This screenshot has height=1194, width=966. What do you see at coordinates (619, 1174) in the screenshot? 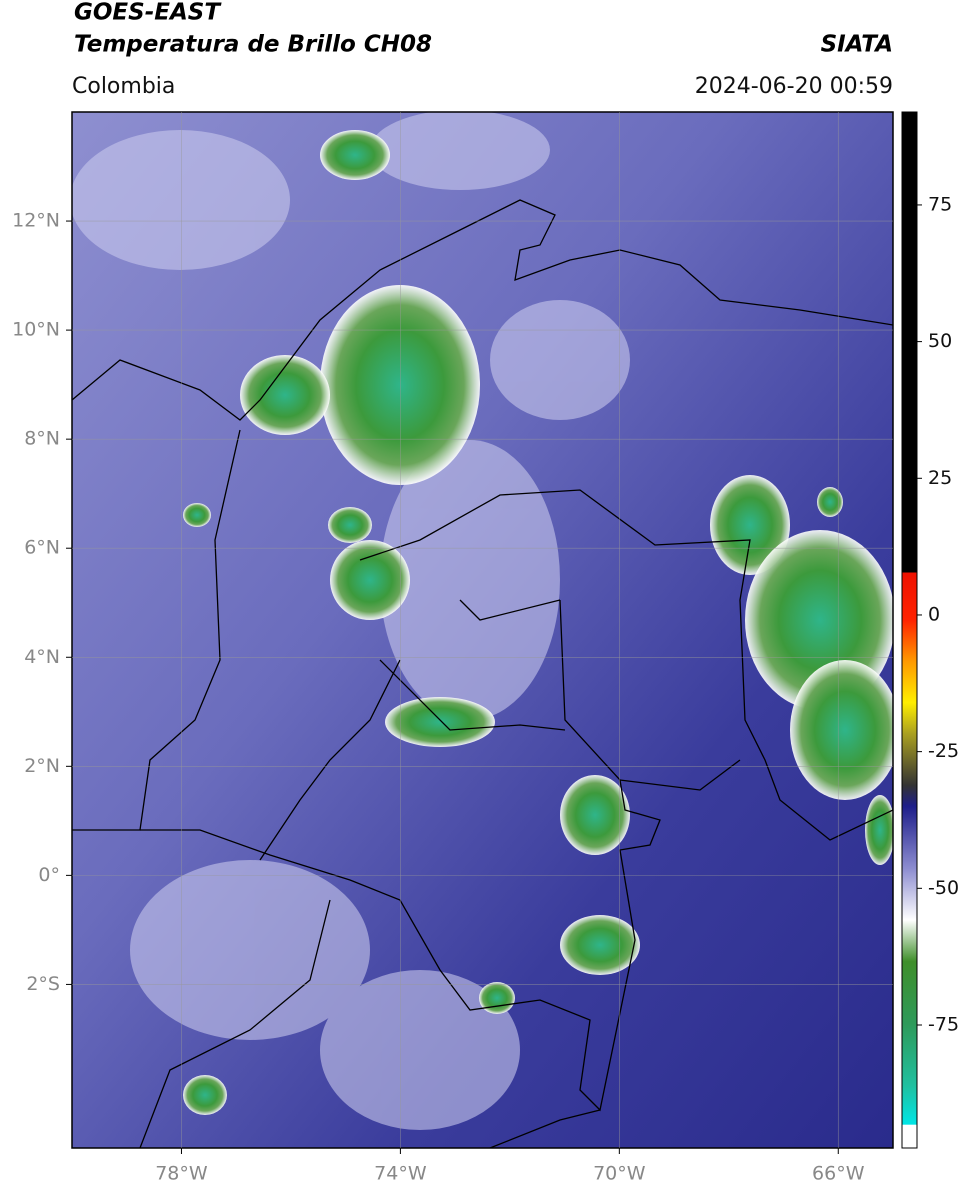
I see `x-tick-label: 70°W` at bounding box center [619, 1174].